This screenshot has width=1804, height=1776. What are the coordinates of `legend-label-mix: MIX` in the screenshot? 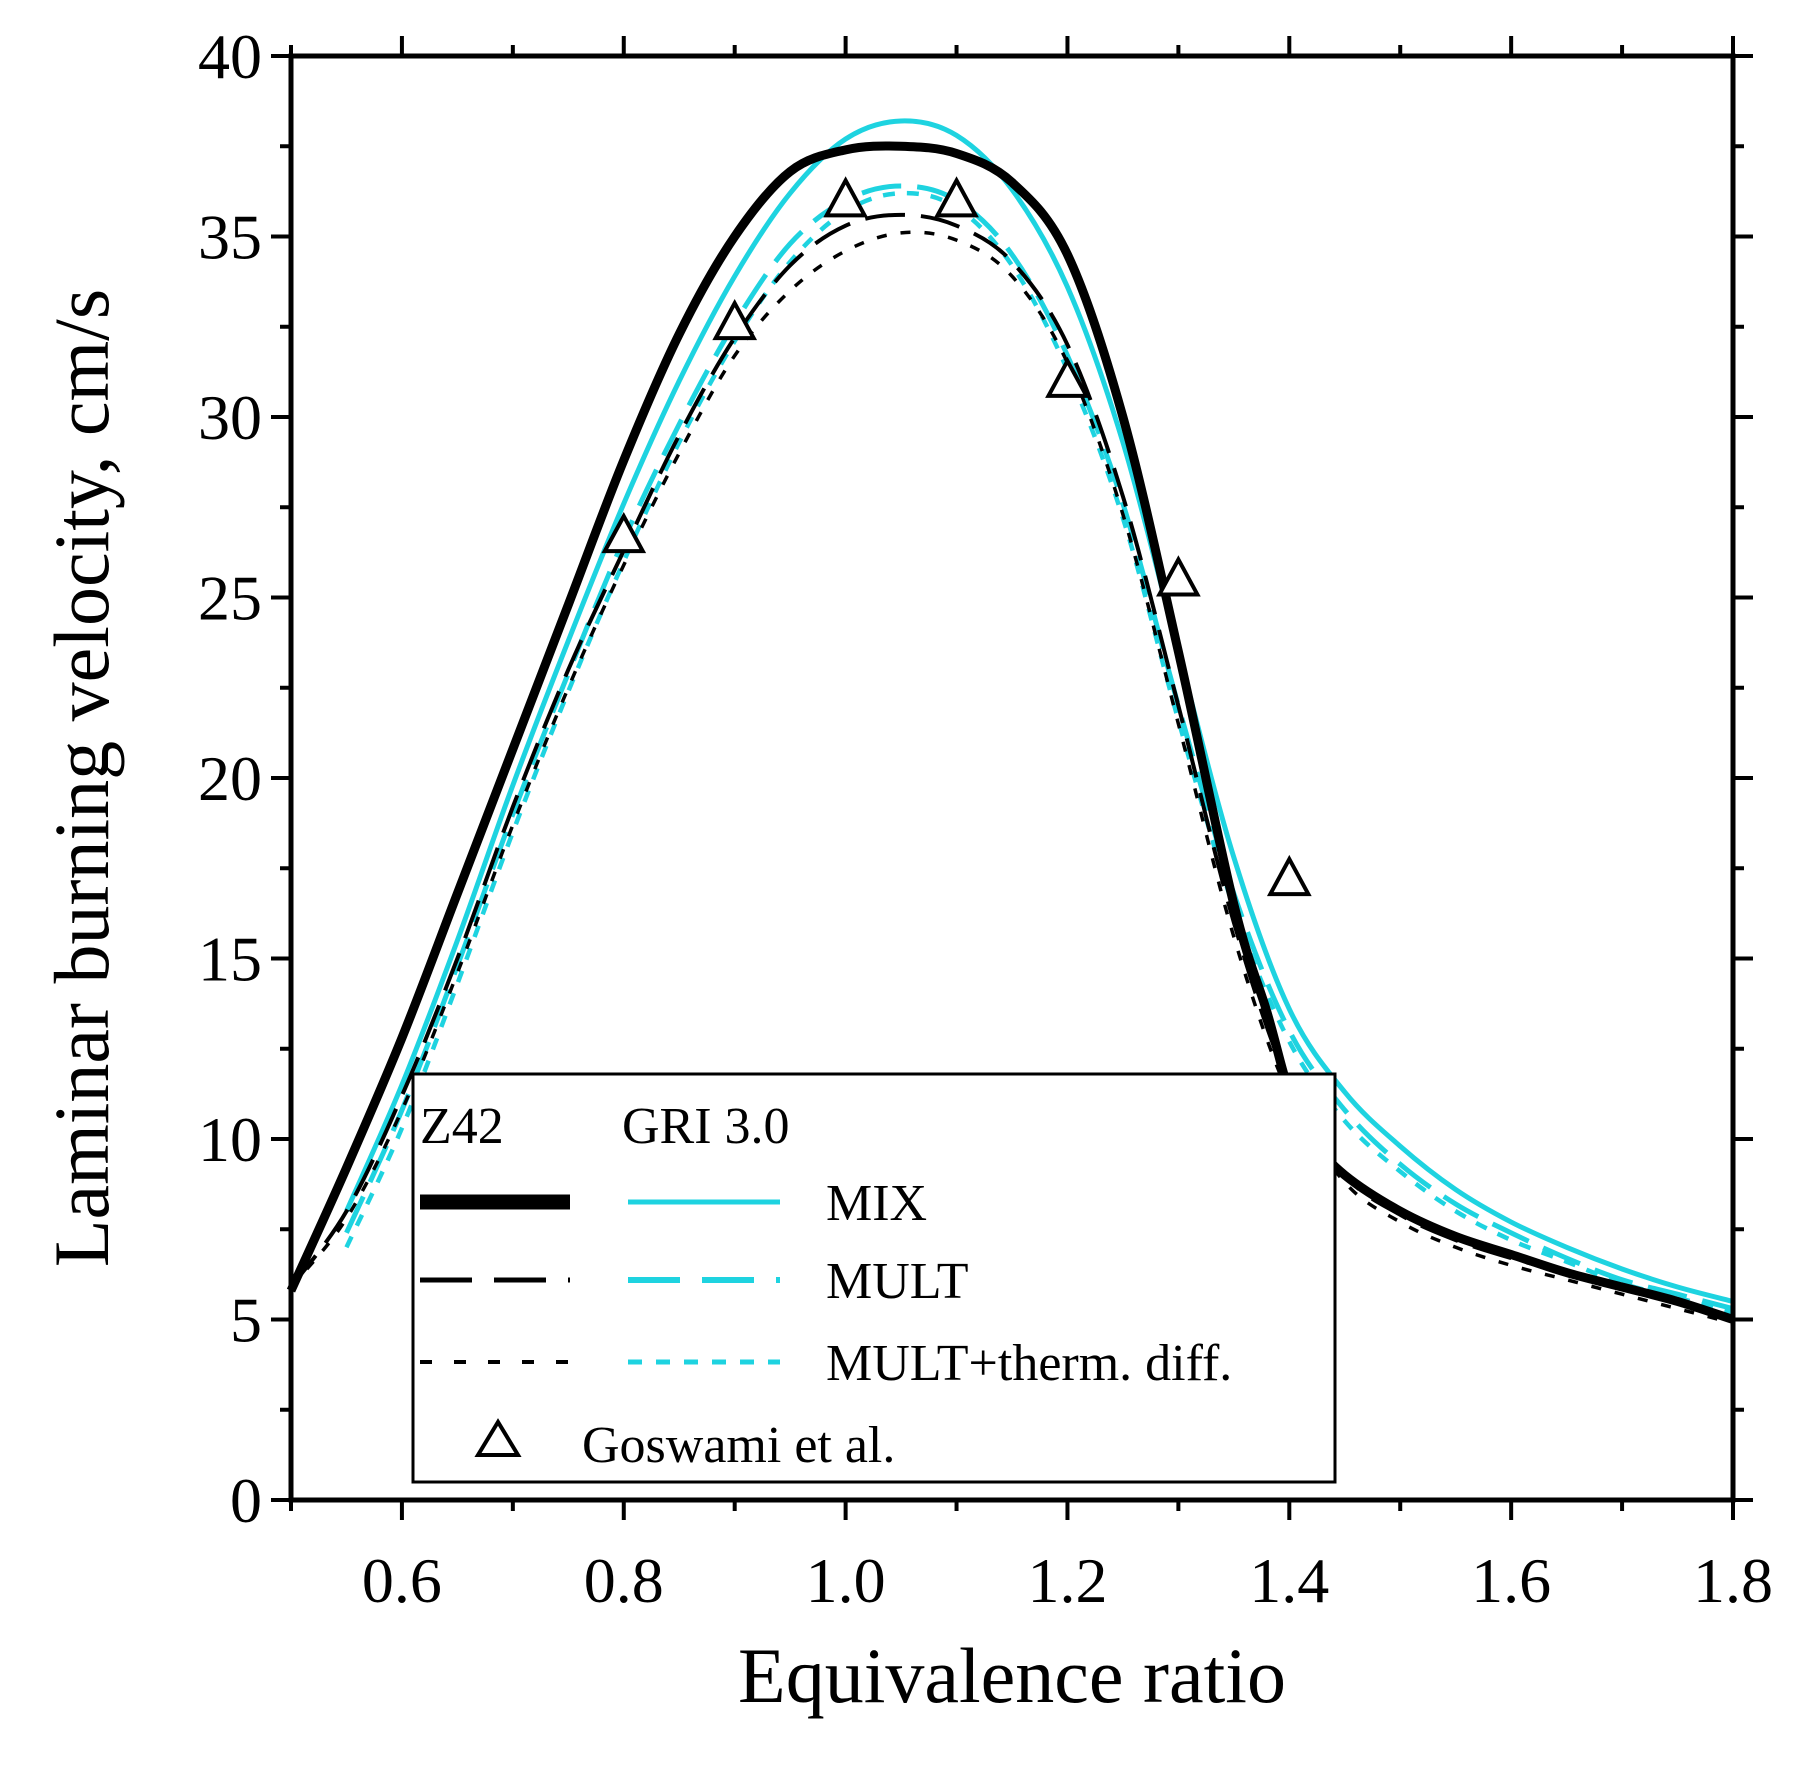 It's located at (876, 1203).